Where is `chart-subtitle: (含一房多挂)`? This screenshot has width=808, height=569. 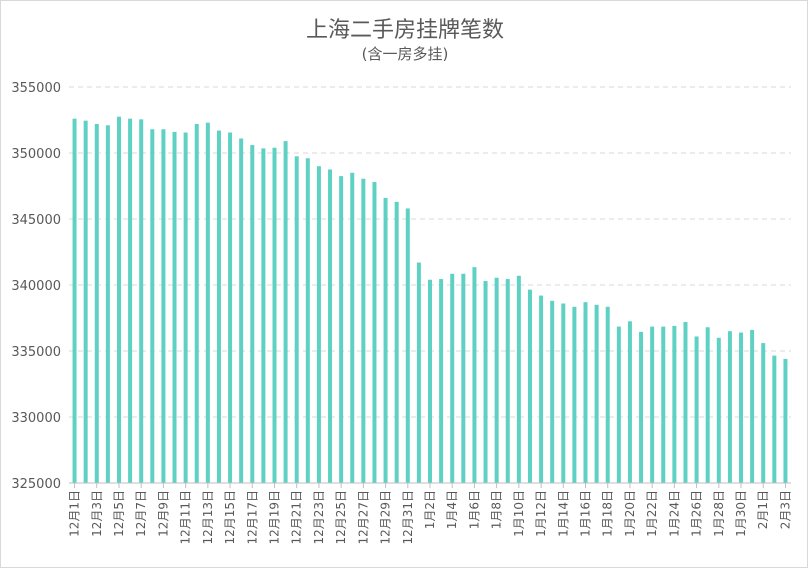 chart-subtitle: (含一房多挂) is located at coordinates (405, 54).